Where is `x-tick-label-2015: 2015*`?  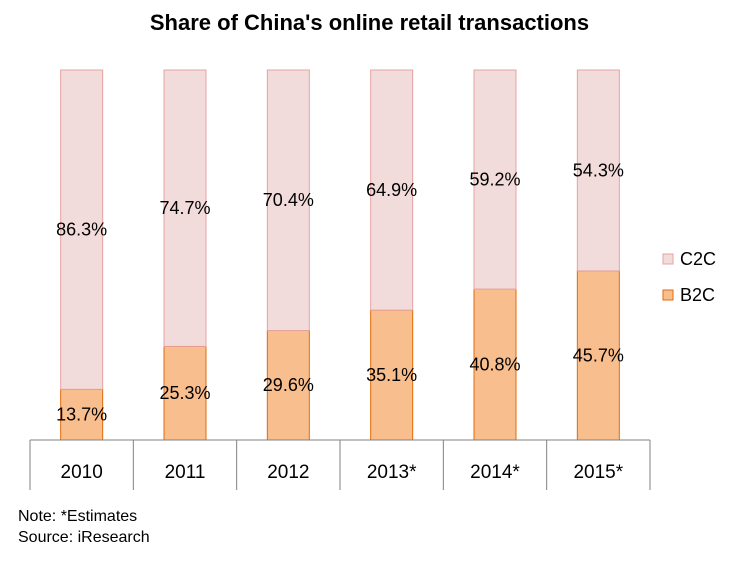
x-tick-label-2015: 2015* is located at coordinates (598, 472).